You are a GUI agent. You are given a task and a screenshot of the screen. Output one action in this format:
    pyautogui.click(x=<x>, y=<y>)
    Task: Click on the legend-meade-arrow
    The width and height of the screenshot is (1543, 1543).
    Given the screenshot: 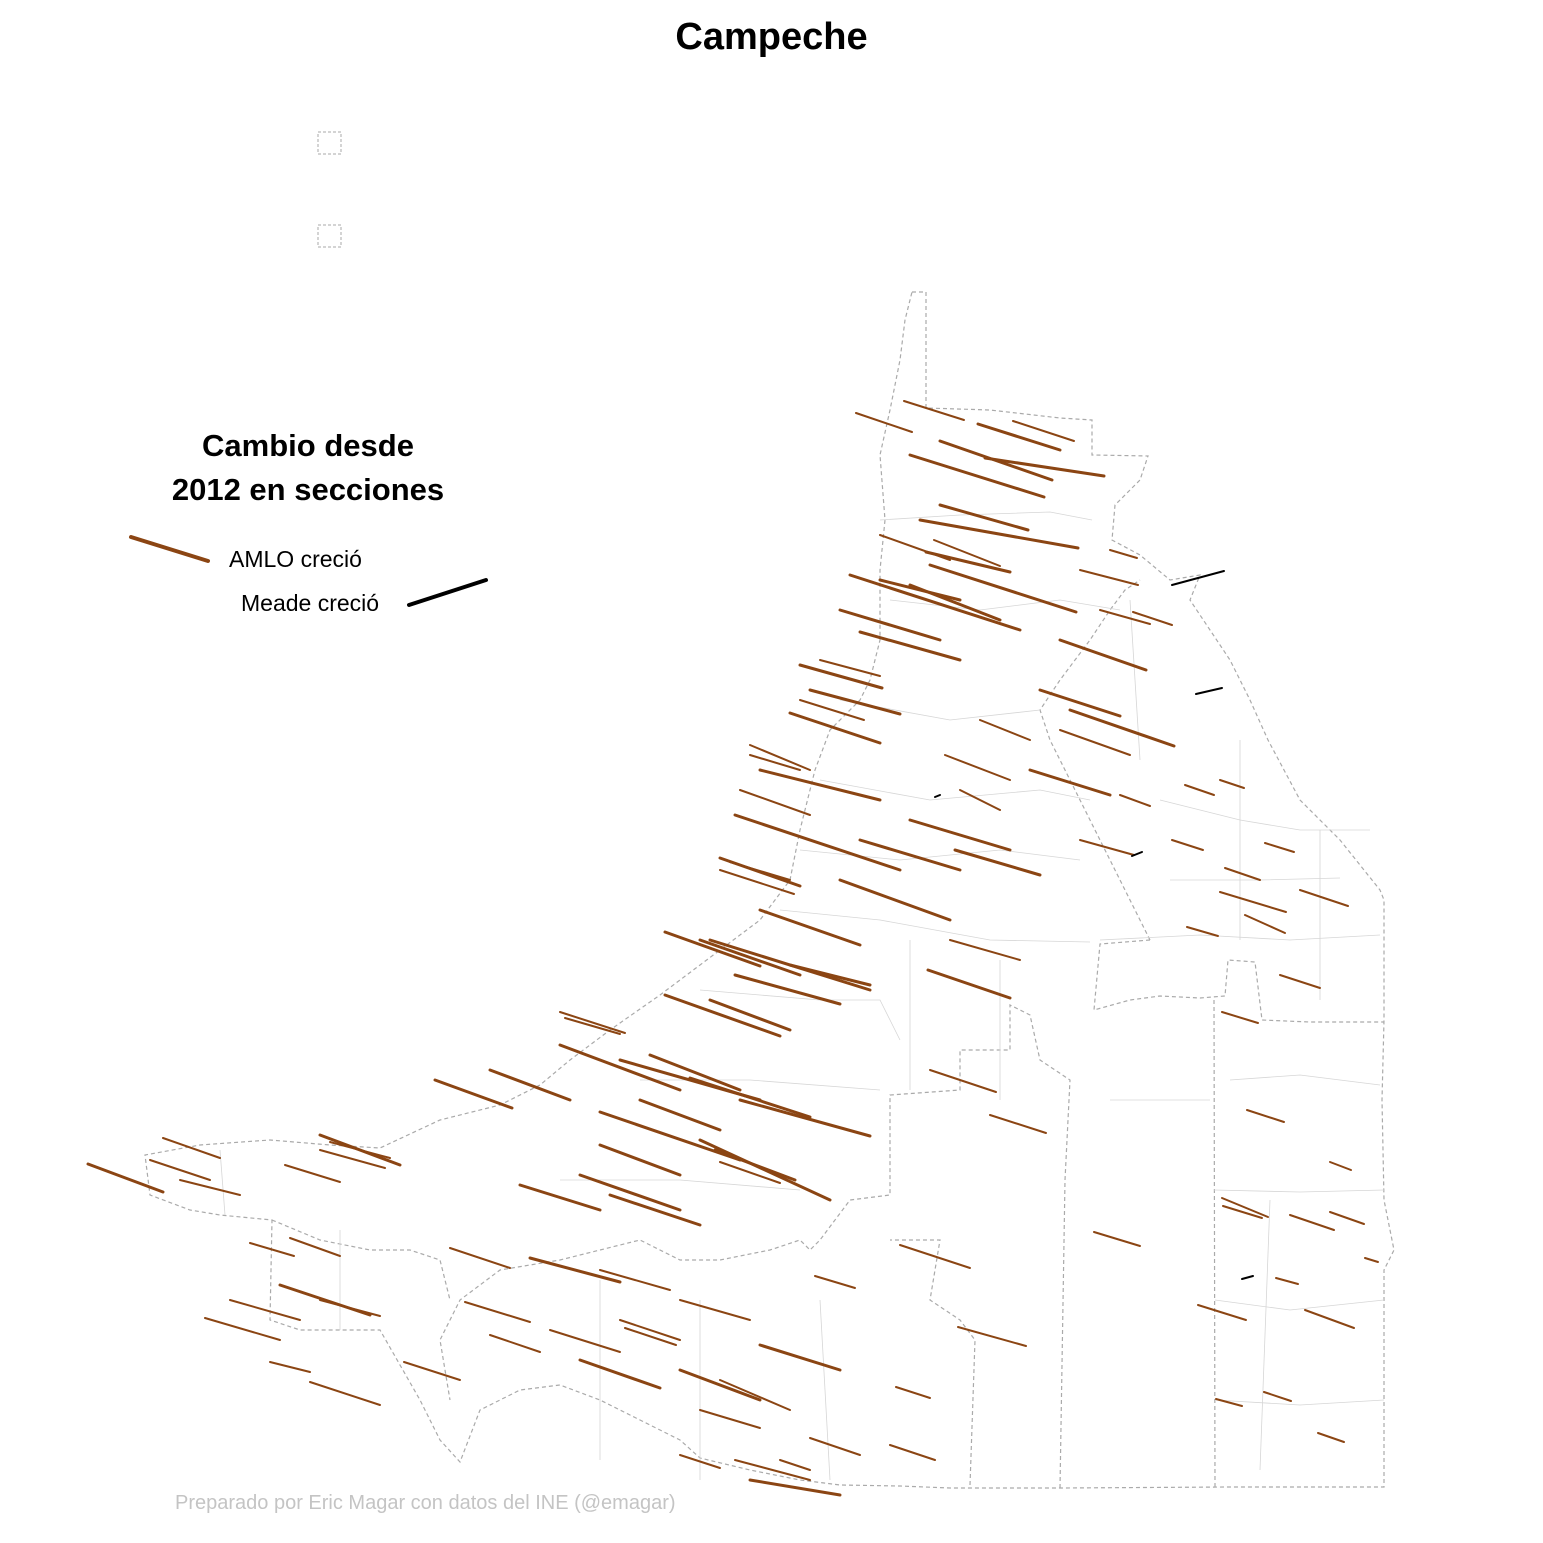 What is the action you would take?
    pyautogui.click(x=447, y=592)
    